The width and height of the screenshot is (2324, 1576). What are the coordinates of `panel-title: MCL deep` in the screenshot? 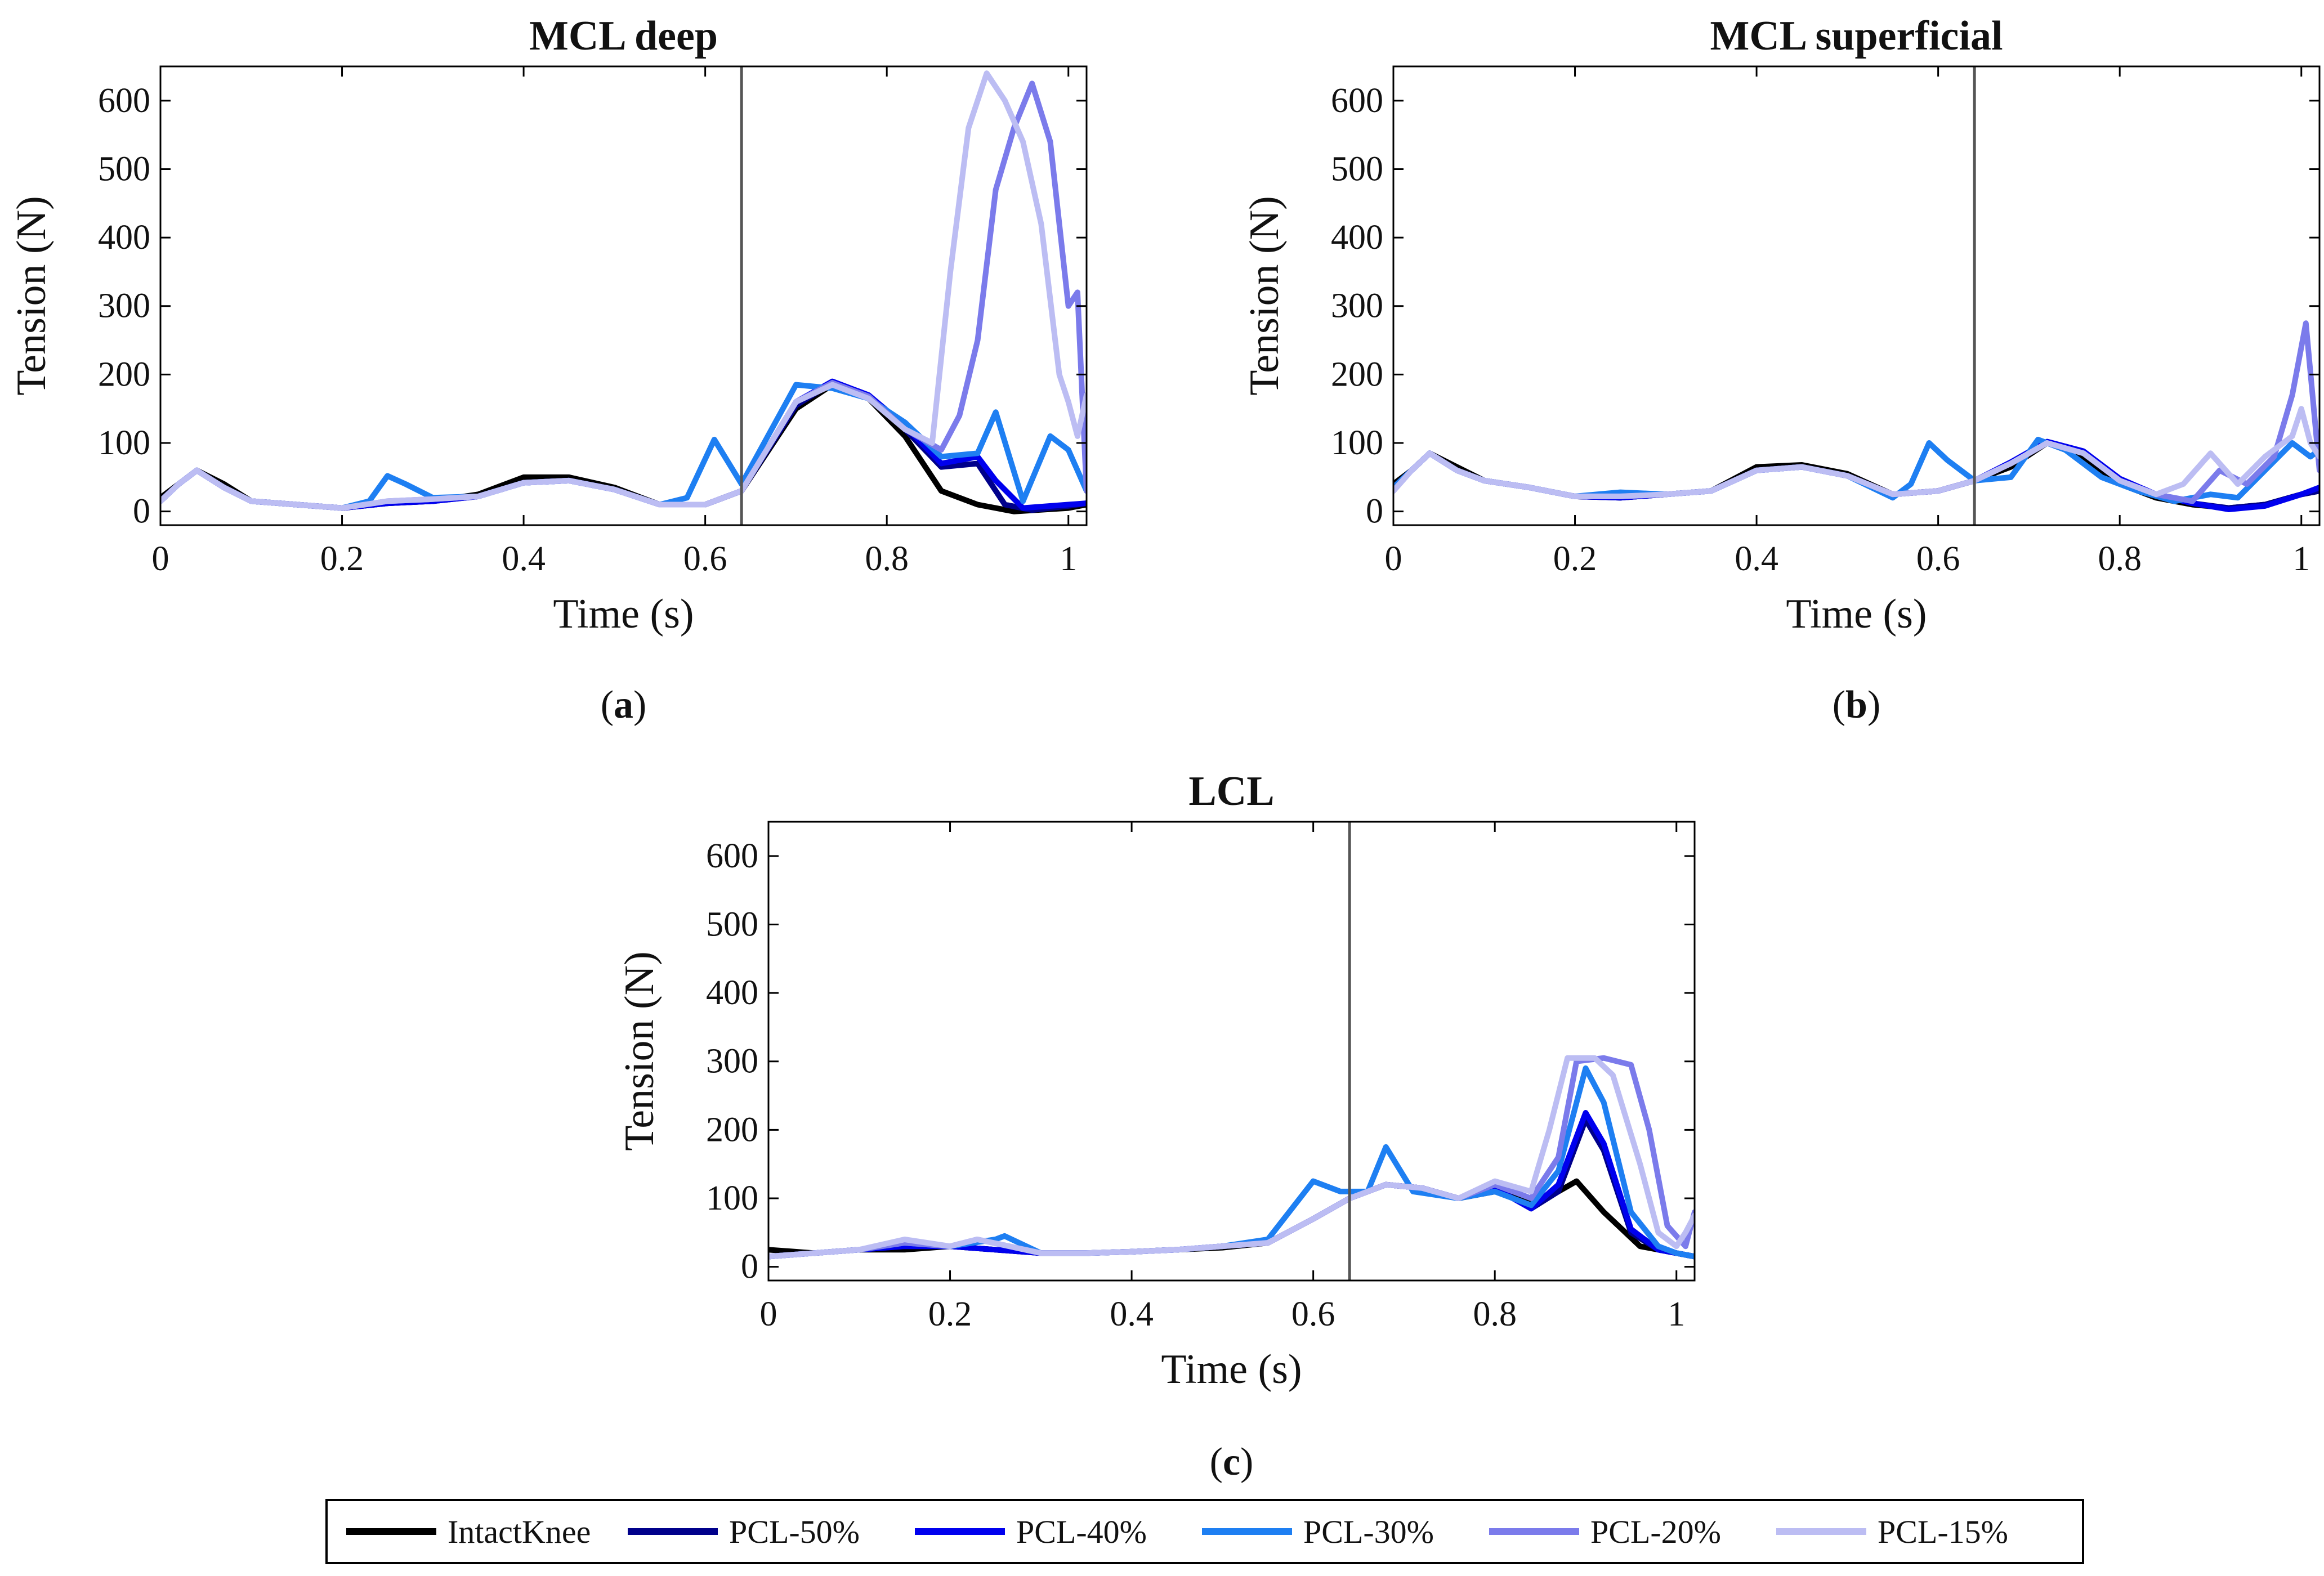 It's located at (623, 36).